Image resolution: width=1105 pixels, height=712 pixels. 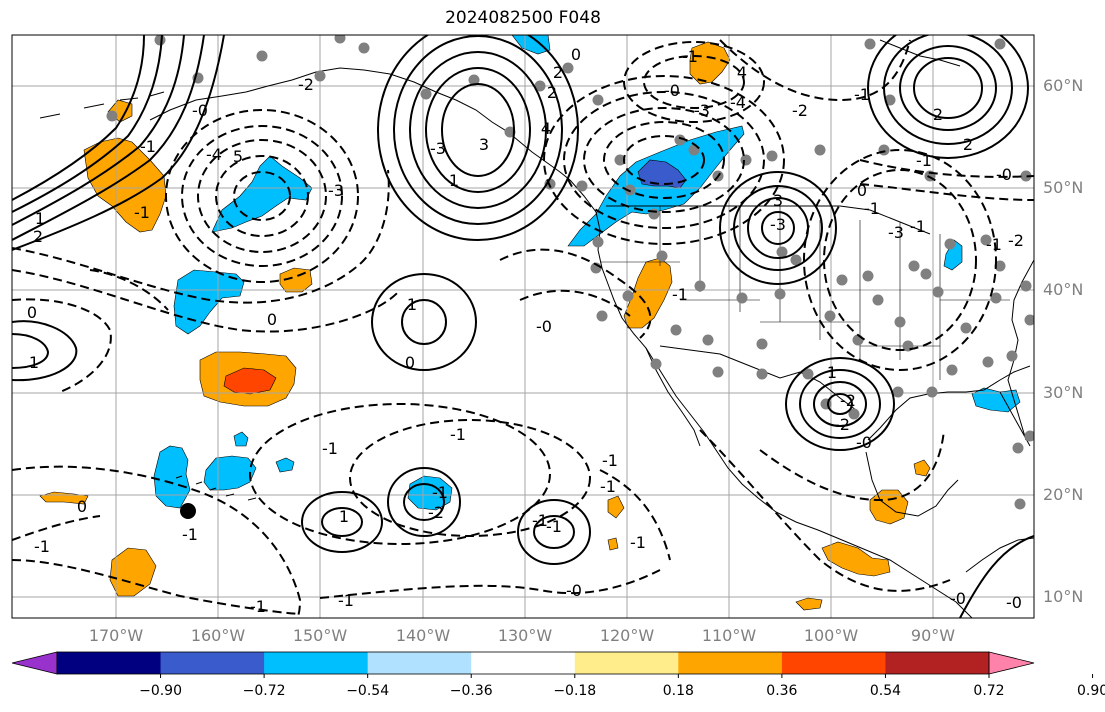 What do you see at coordinates (949, 403) in the screenshot?
I see `gulf-coast` at bounding box center [949, 403].